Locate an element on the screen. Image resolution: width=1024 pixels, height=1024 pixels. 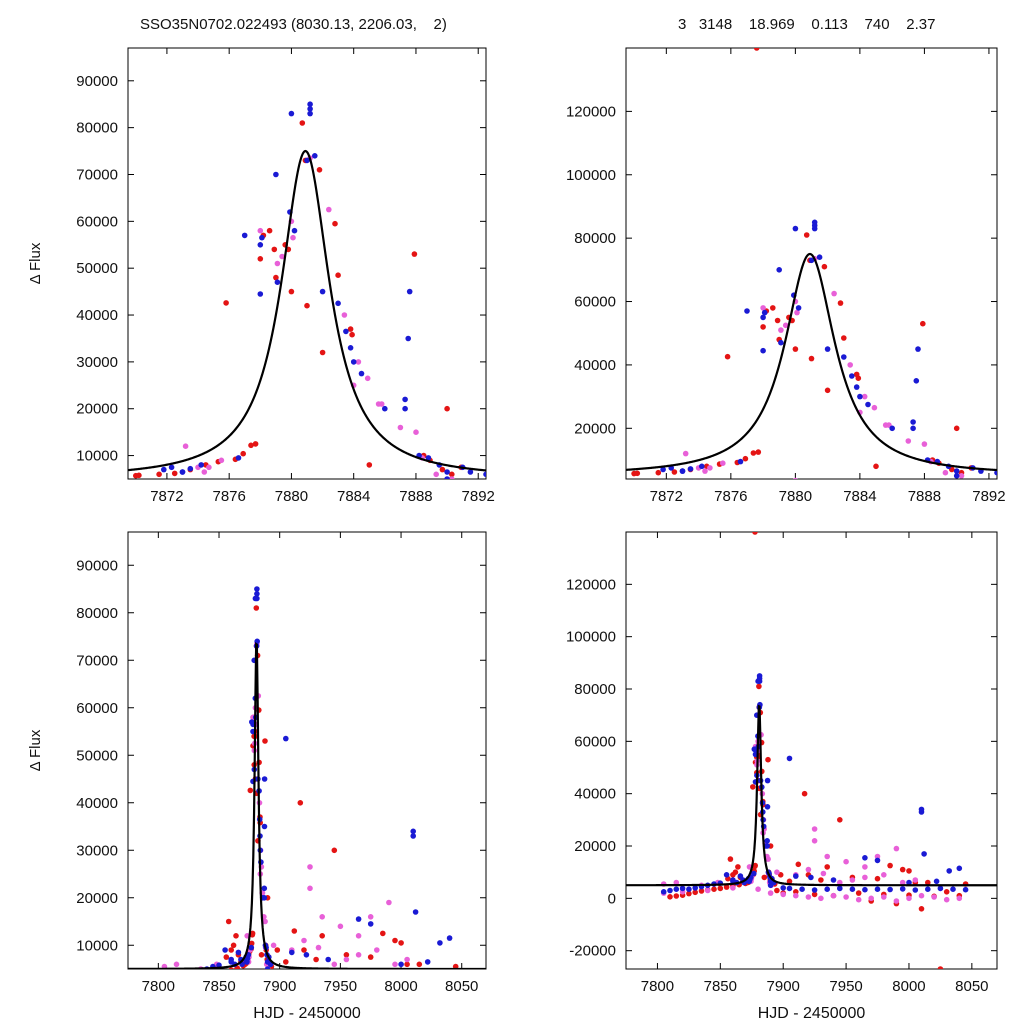
y-tick-label: 60000 is located at coordinates (97, 221).